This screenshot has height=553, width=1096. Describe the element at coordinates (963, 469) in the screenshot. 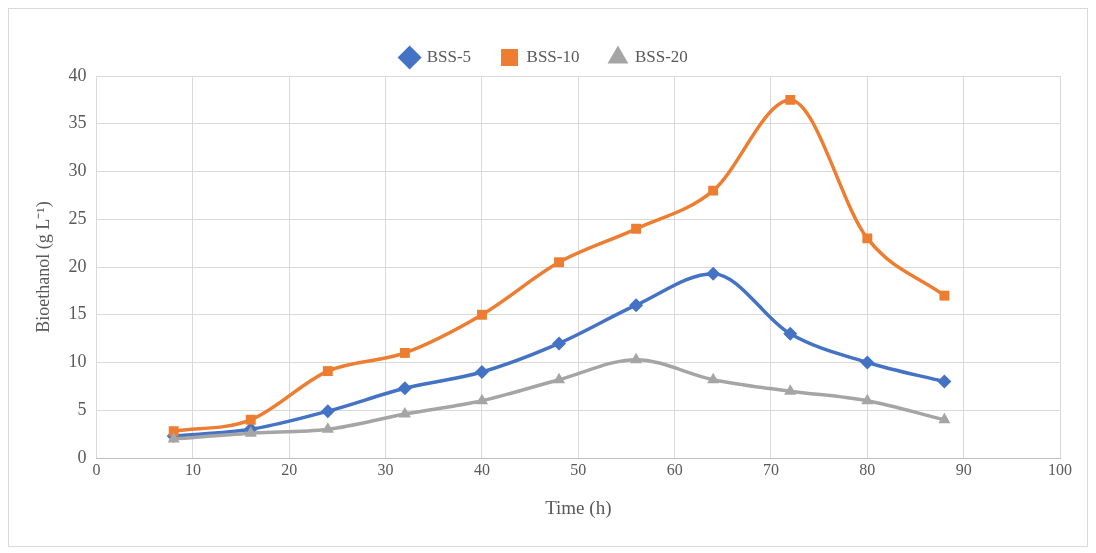

I see `x-tick-label: 90` at that location.